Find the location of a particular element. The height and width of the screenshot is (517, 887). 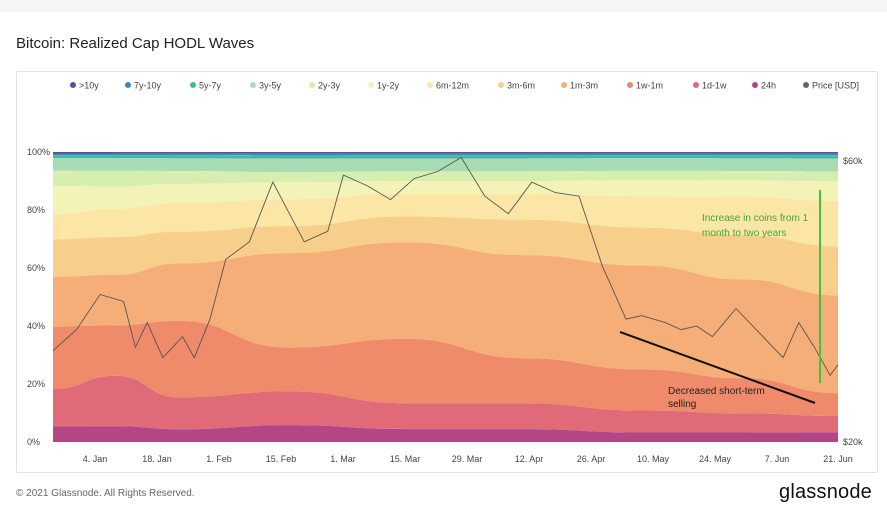

legend-label: Price [USD] is located at coordinates (835, 86).